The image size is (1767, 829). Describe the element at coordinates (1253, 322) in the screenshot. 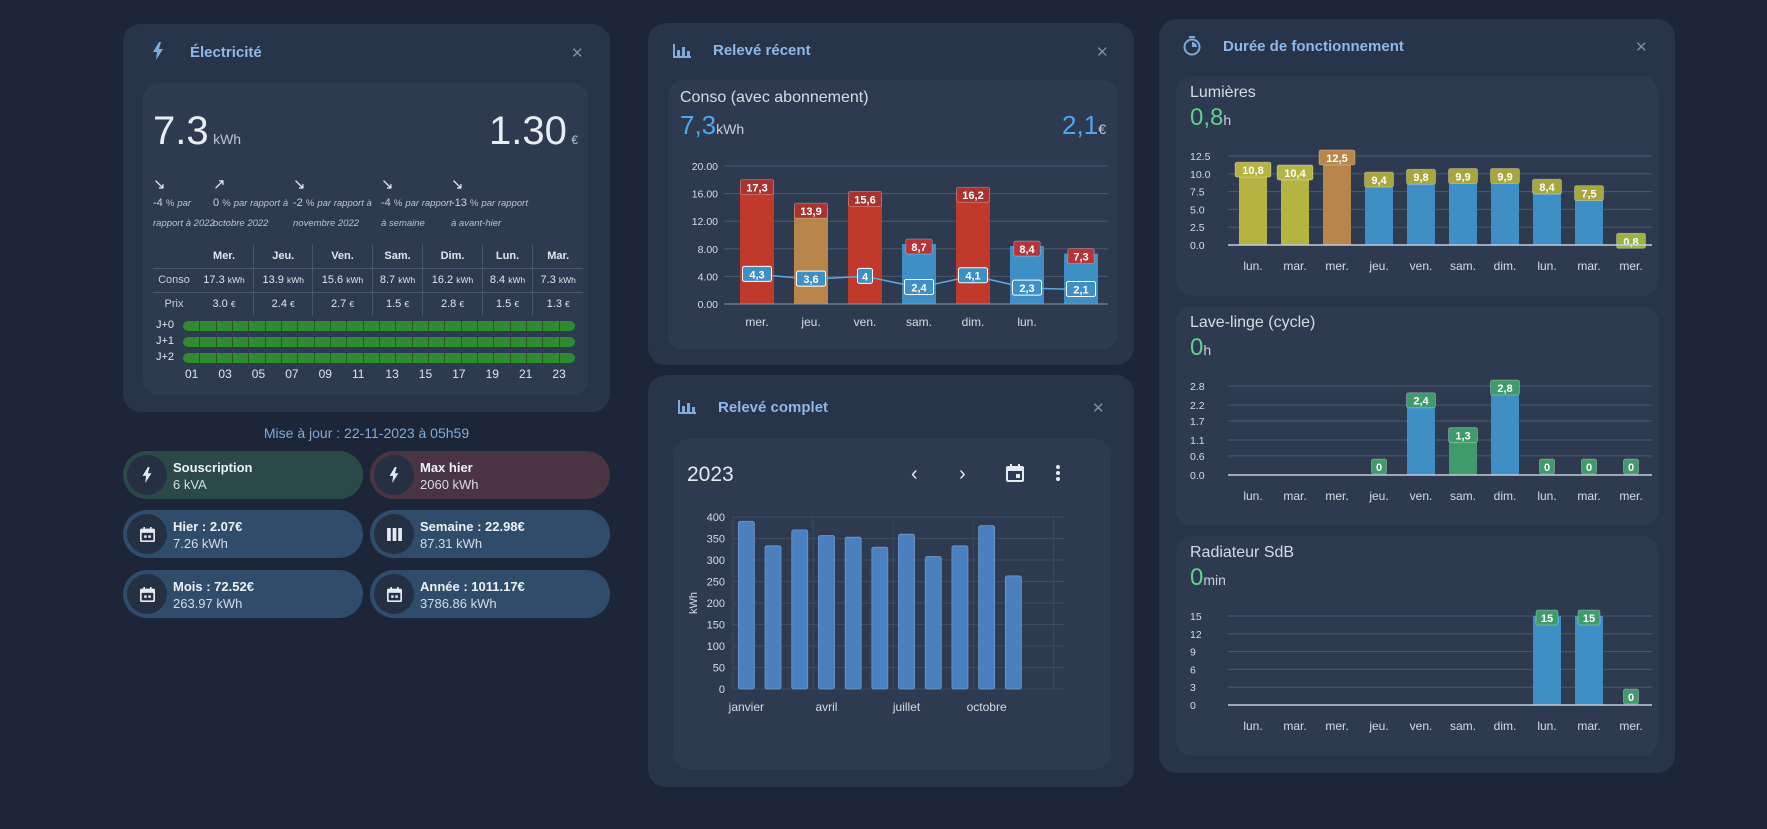

I see `section-title: Lave-linge (cycle)` at that location.